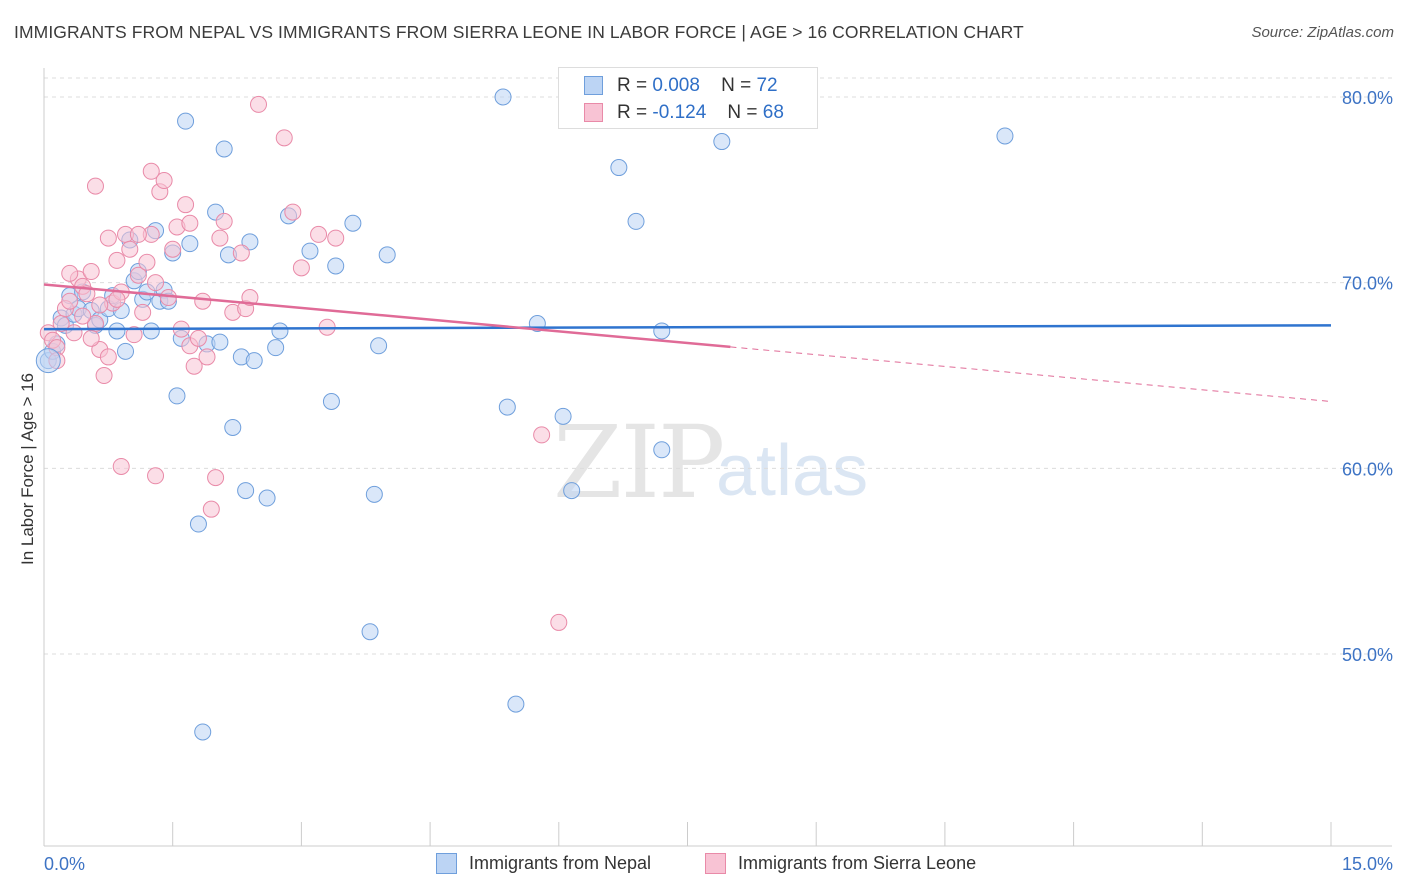  Describe the element at coordinates (773, 112) in the screenshot. I see `n-value: 68` at that location.